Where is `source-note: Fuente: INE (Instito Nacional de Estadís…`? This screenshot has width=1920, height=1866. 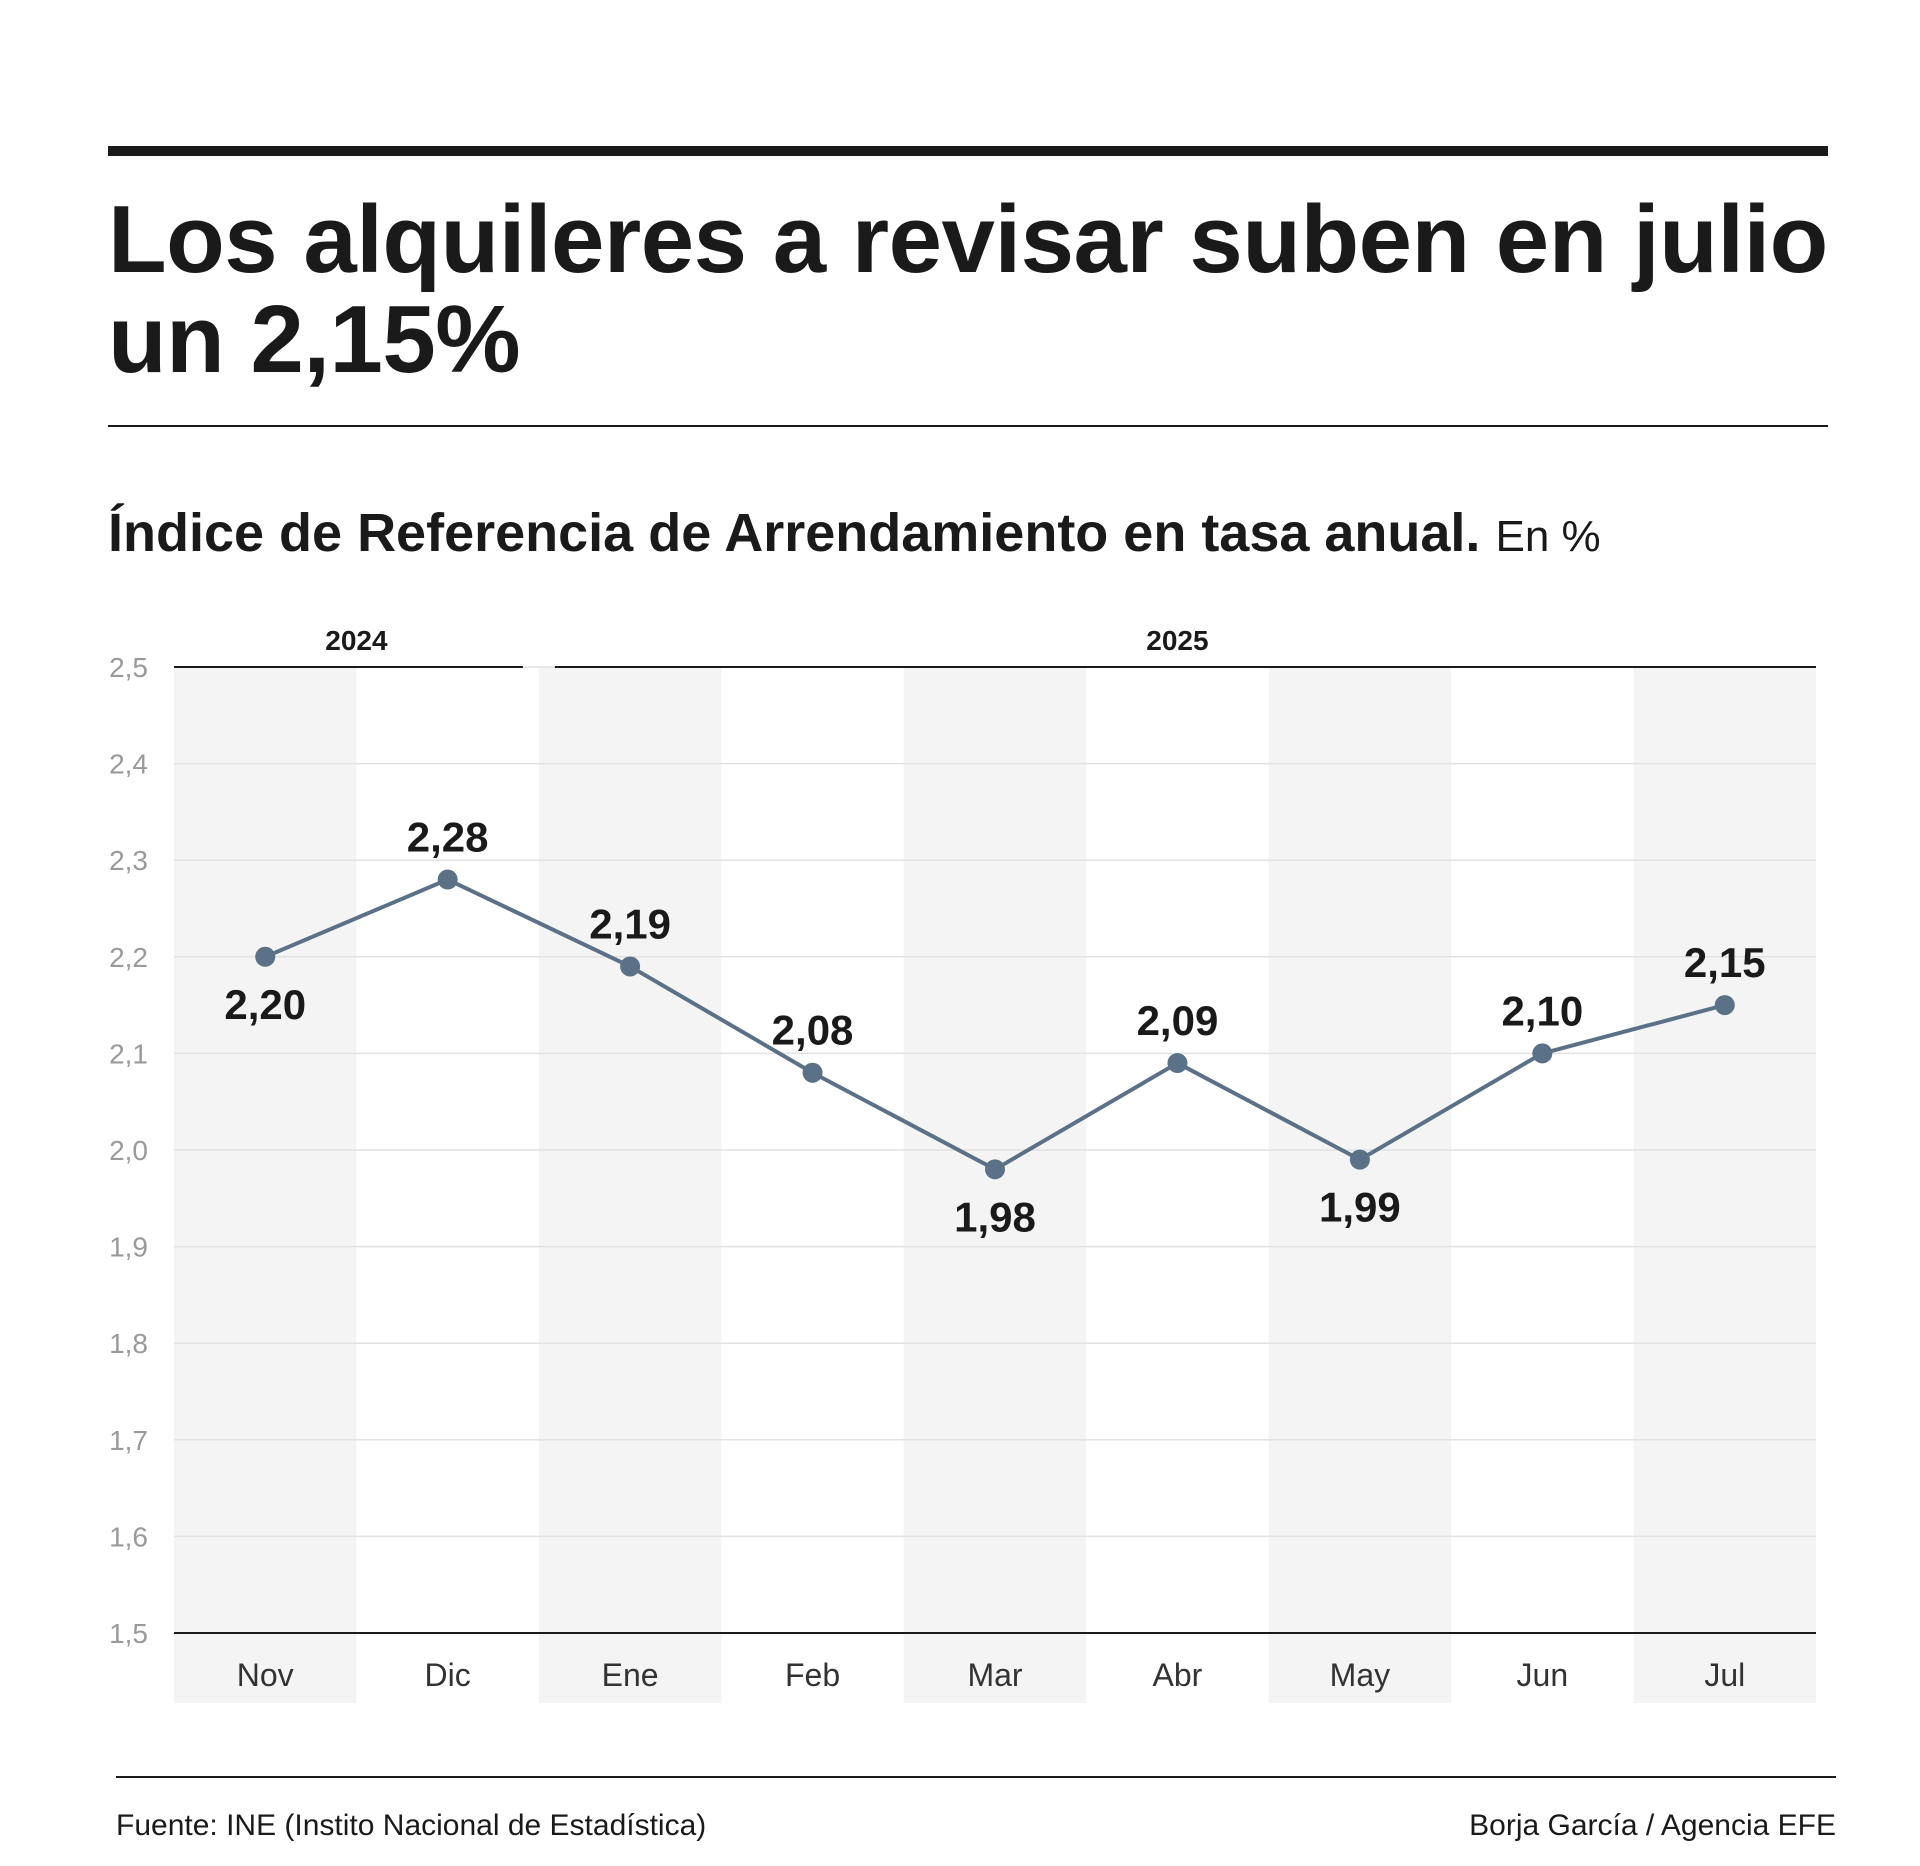
source-note: Fuente: INE (Instito Nacional de Estadís… is located at coordinates (411, 1825).